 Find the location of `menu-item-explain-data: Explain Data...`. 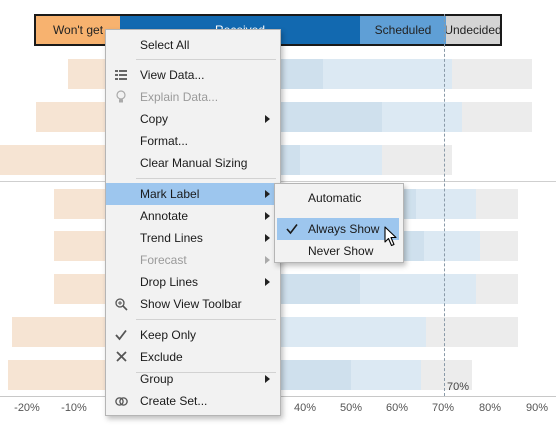

menu-item-explain-data: Explain Data... is located at coordinates (193, 97).